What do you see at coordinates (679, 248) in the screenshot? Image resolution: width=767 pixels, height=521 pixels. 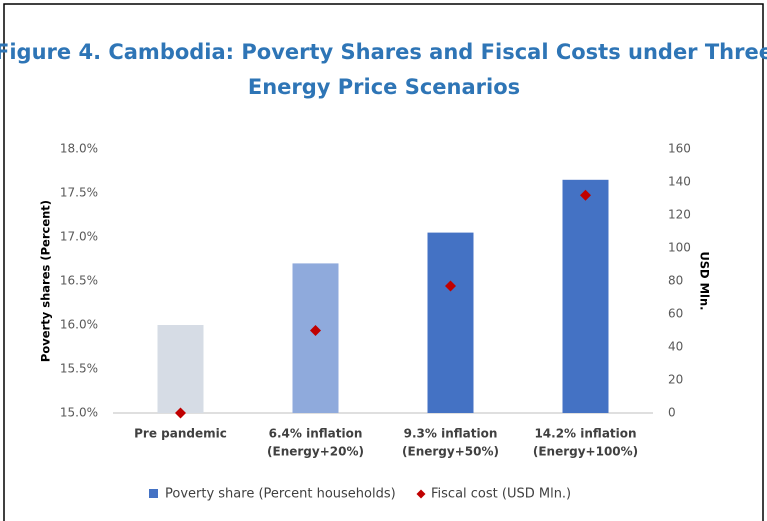 I see `y2-tick-label: 100` at bounding box center [679, 248].